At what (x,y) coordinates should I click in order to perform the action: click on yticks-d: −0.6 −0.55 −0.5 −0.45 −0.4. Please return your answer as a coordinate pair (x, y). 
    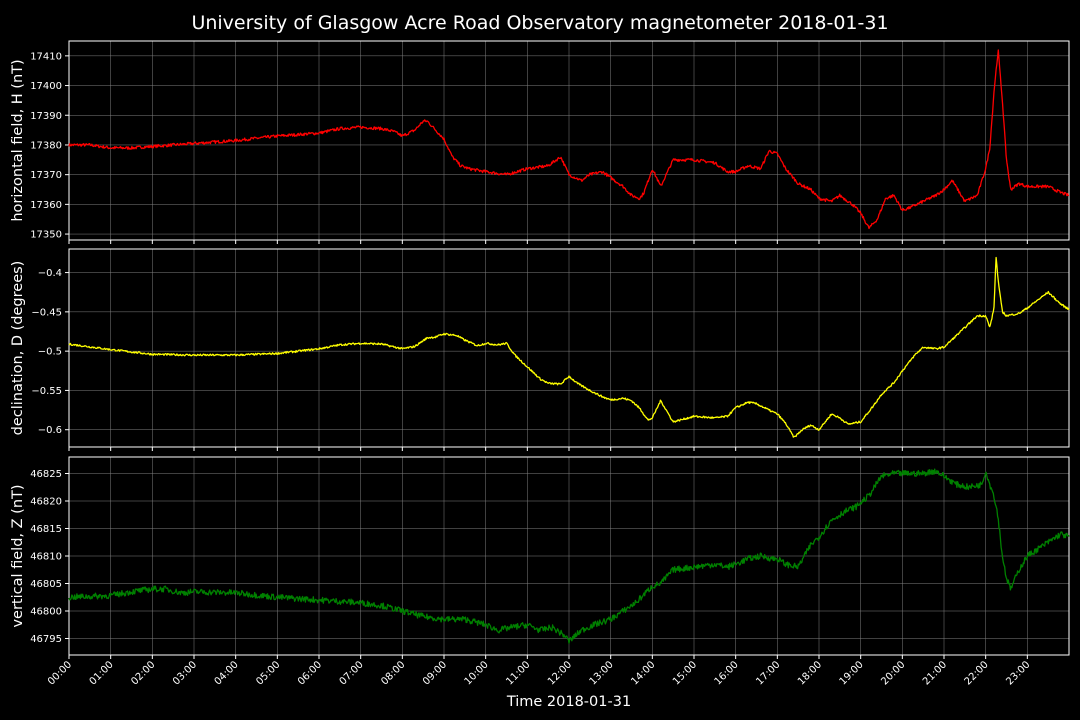
    Looking at the image, I should click on (50, 352).